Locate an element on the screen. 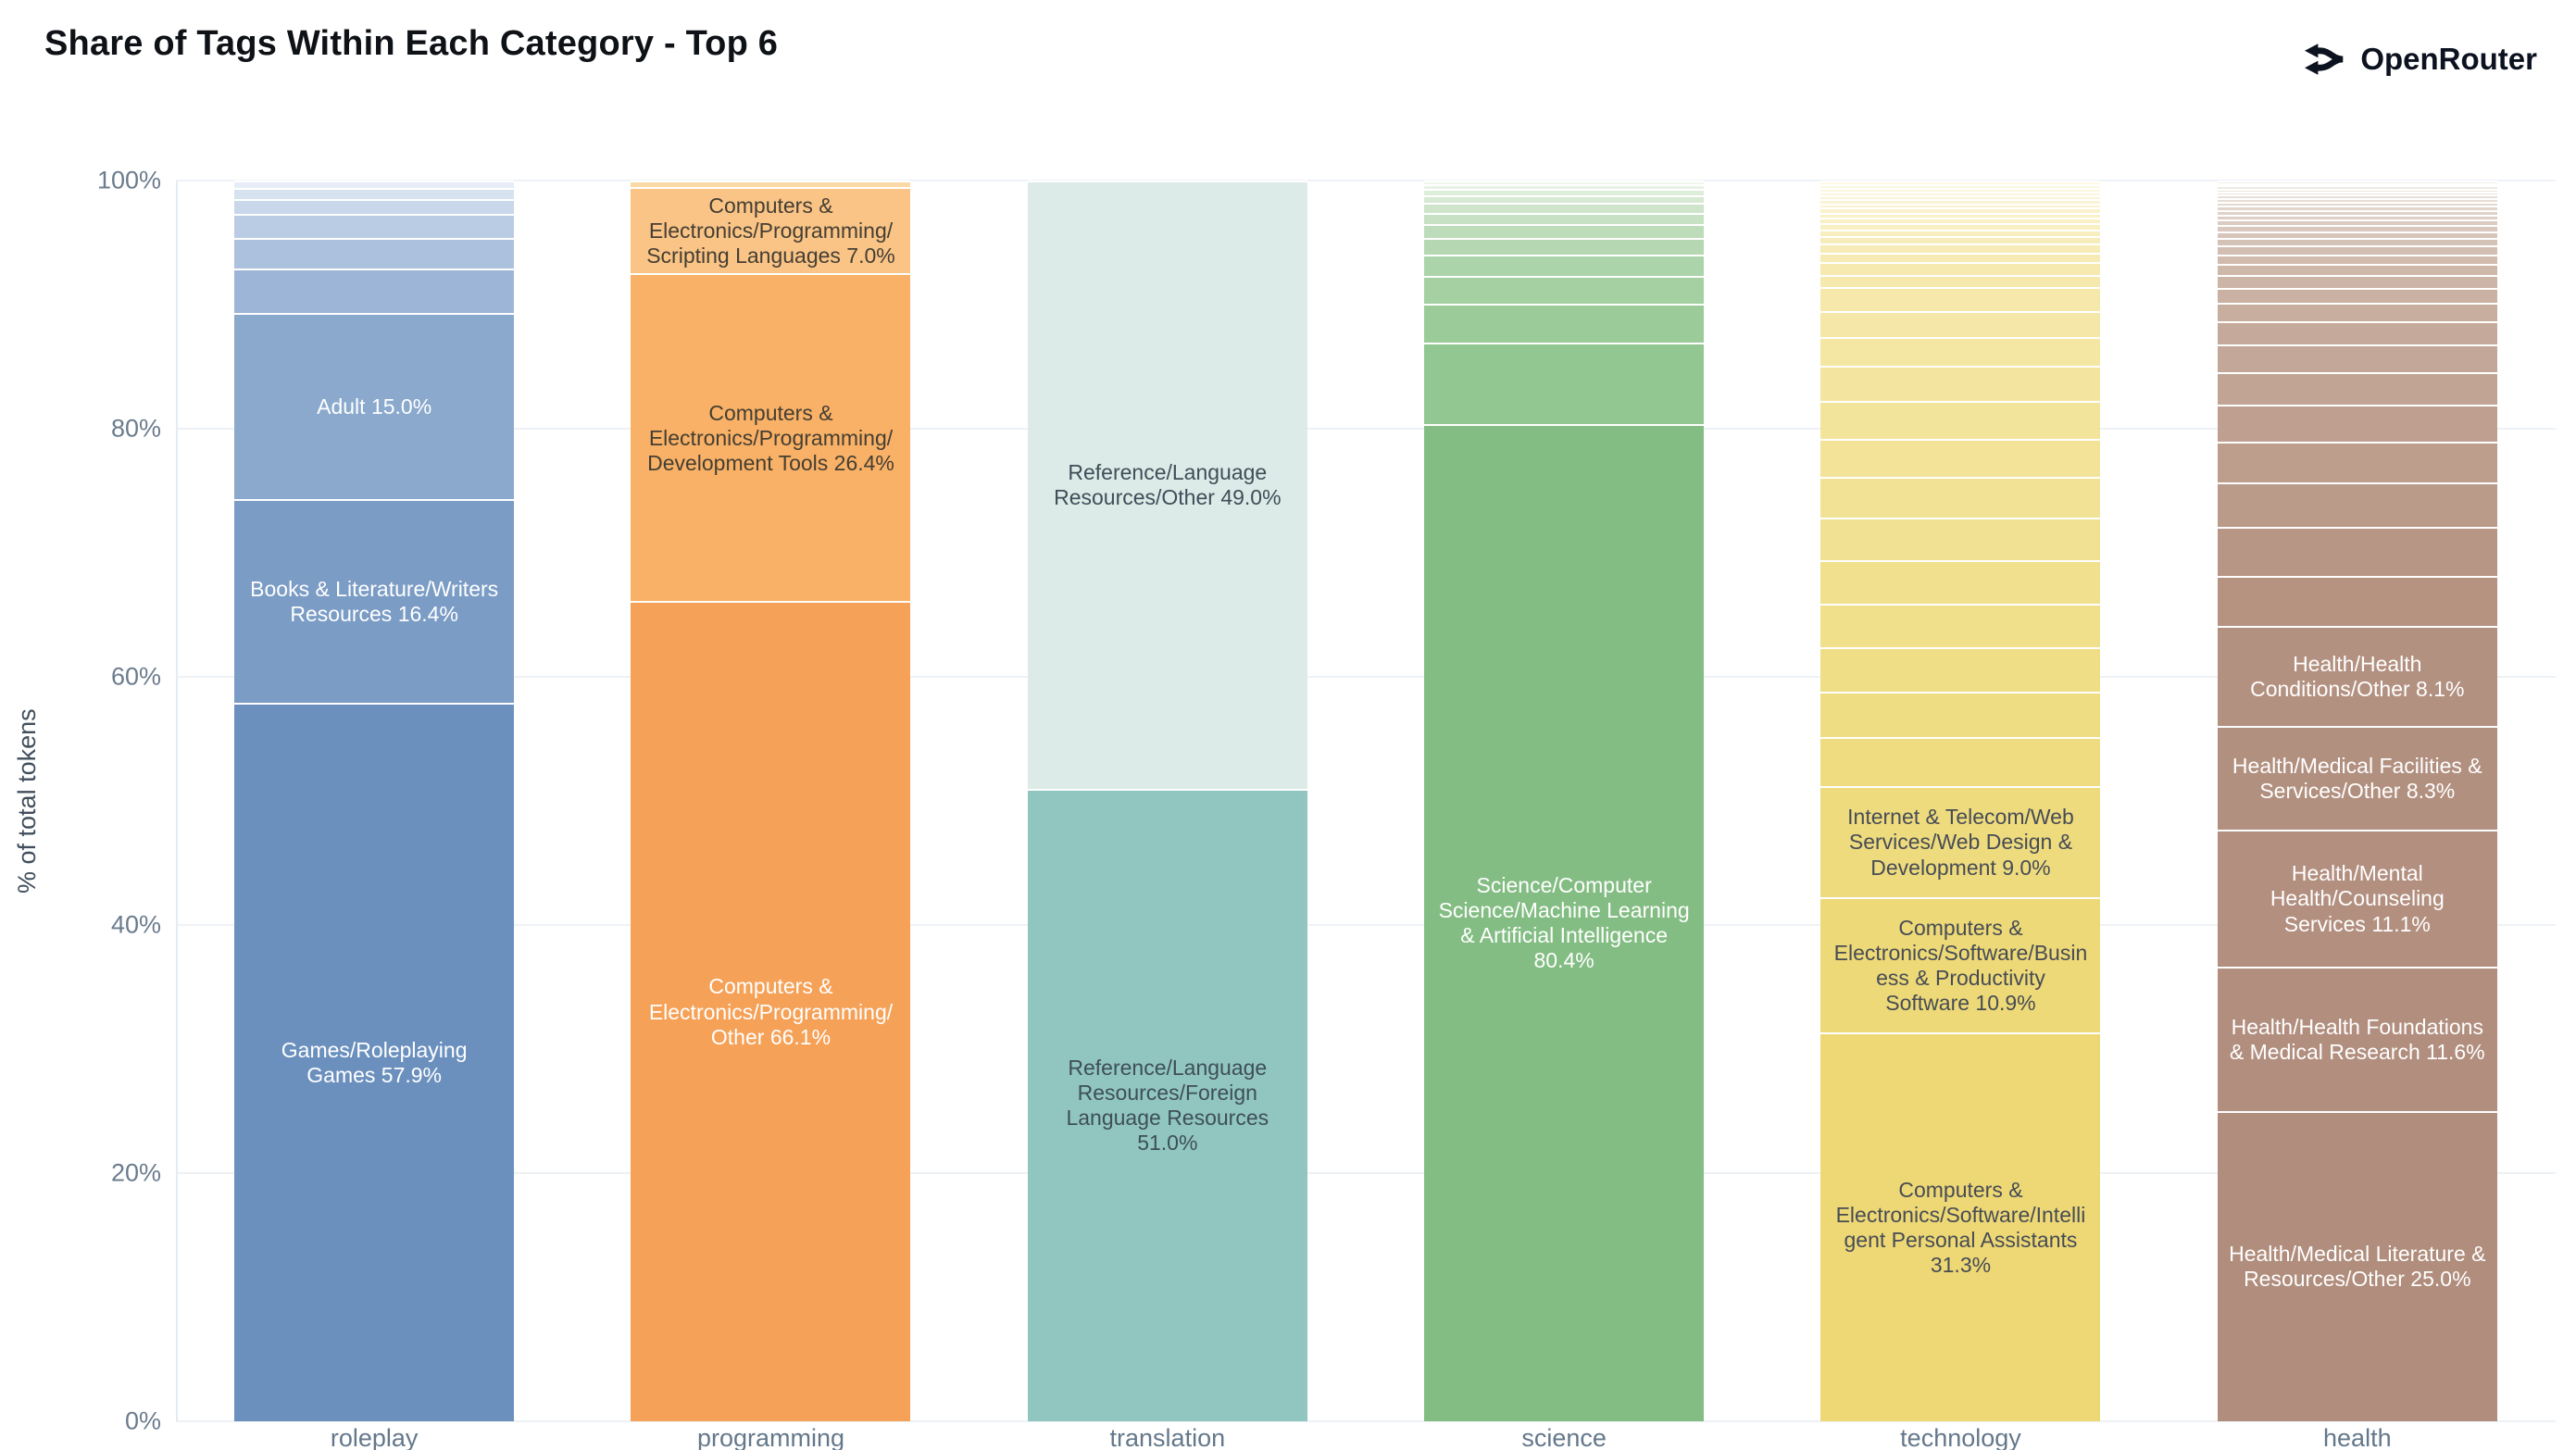  bar-segment-roleplay: Adult 15.0% is located at coordinates (375, 407).